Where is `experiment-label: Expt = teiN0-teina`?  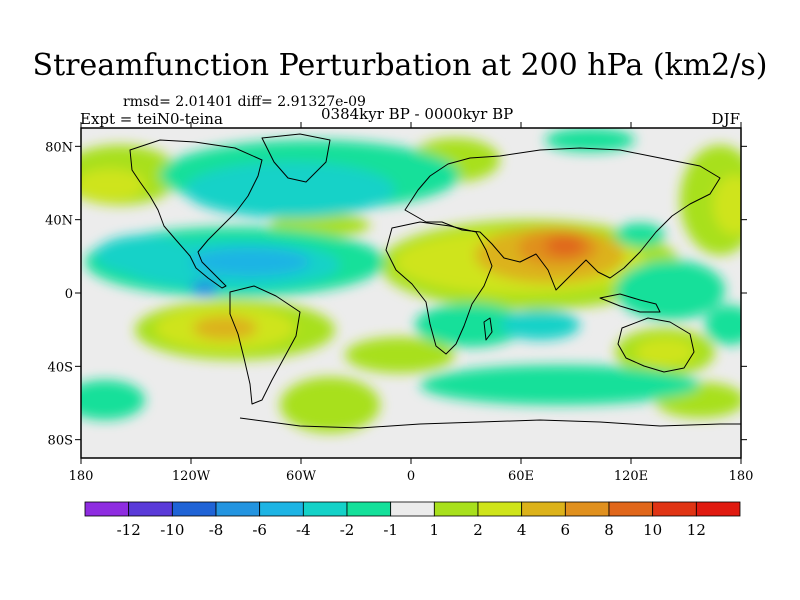
experiment-label: Expt = teiN0-teina is located at coordinates (151, 119).